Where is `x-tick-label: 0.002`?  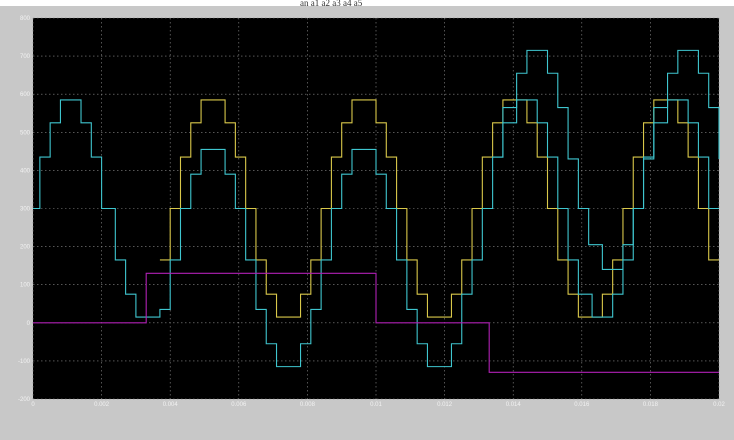
x-tick-label: 0.002 is located at coordinates (102, 405).